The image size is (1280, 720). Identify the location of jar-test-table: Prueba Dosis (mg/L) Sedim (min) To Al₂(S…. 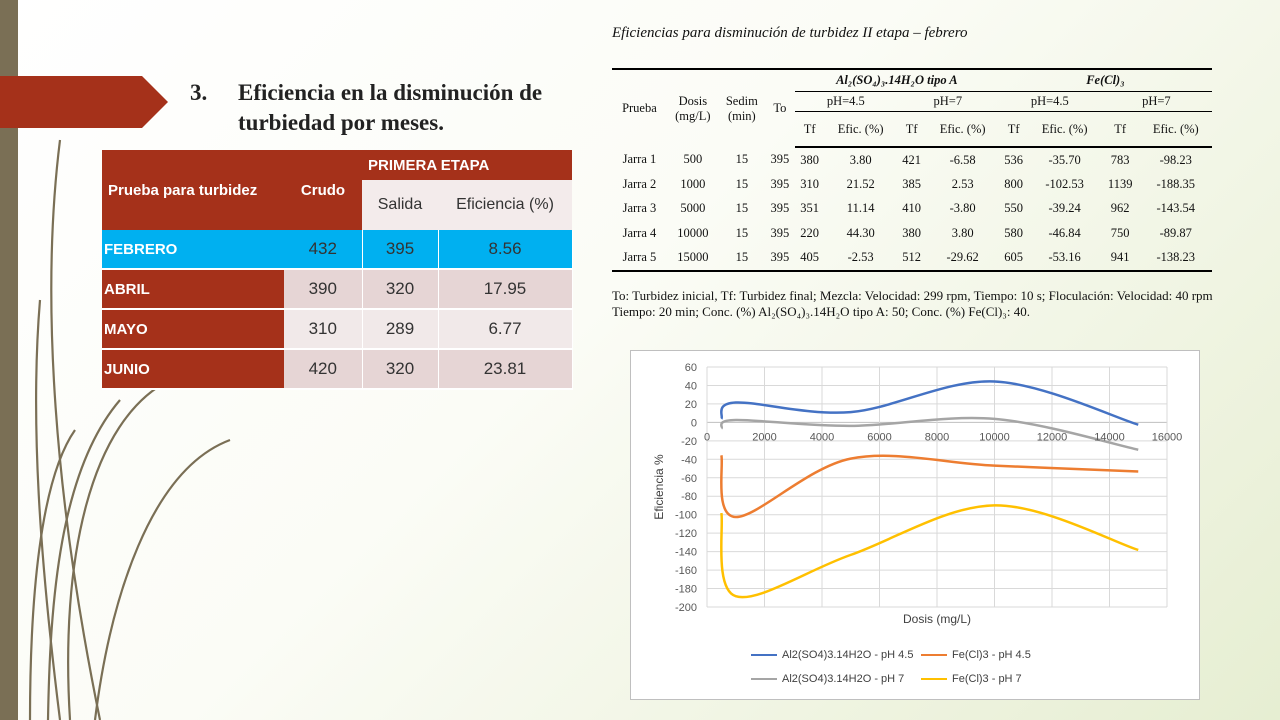
(912, 170).